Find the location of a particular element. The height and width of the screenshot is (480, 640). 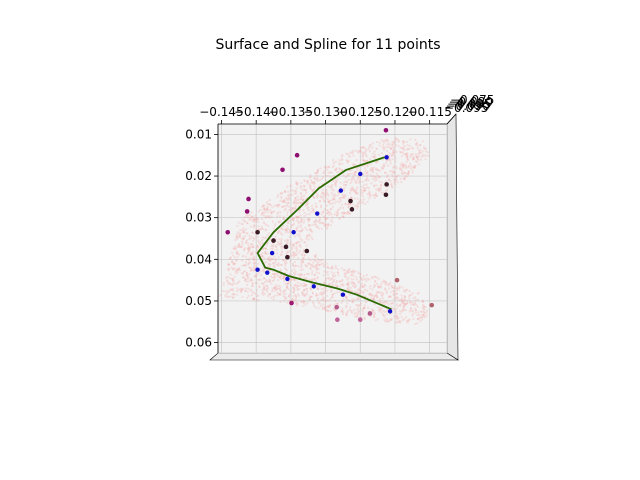

scatter-point is located at coordinates (286, 247).